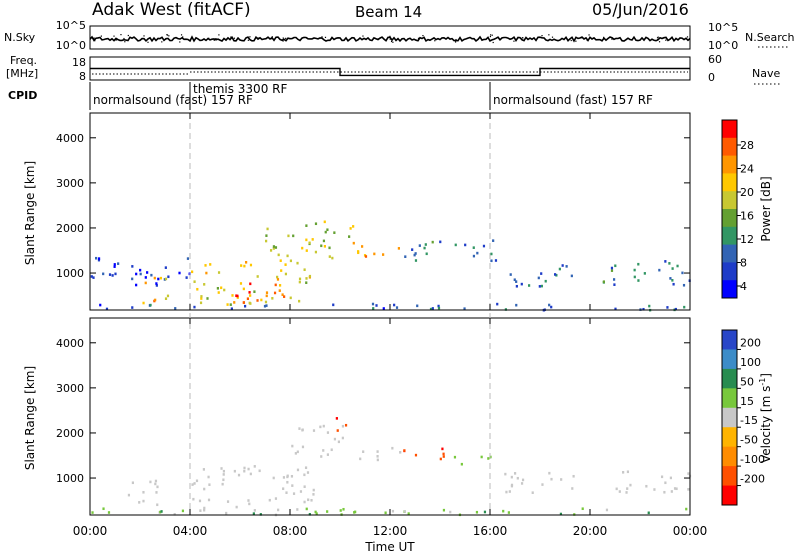  What do you see at coordinates (171, 10) in the screenshot?
I see `station-title: Adak West (fitACF)` at bounding box center [171, 10].